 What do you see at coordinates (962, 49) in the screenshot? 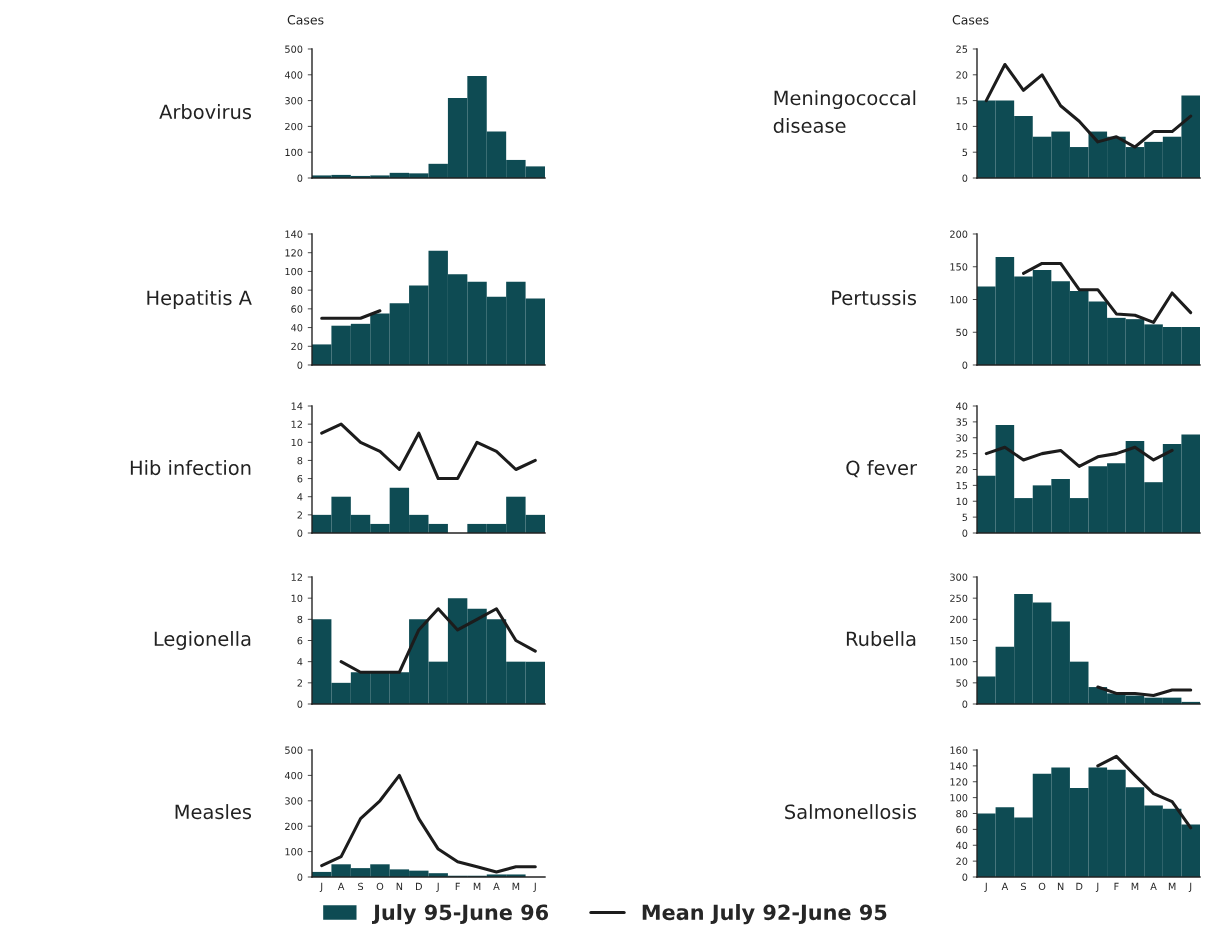
I see `y-tick-label: 25` at bounding box center [962, 49].